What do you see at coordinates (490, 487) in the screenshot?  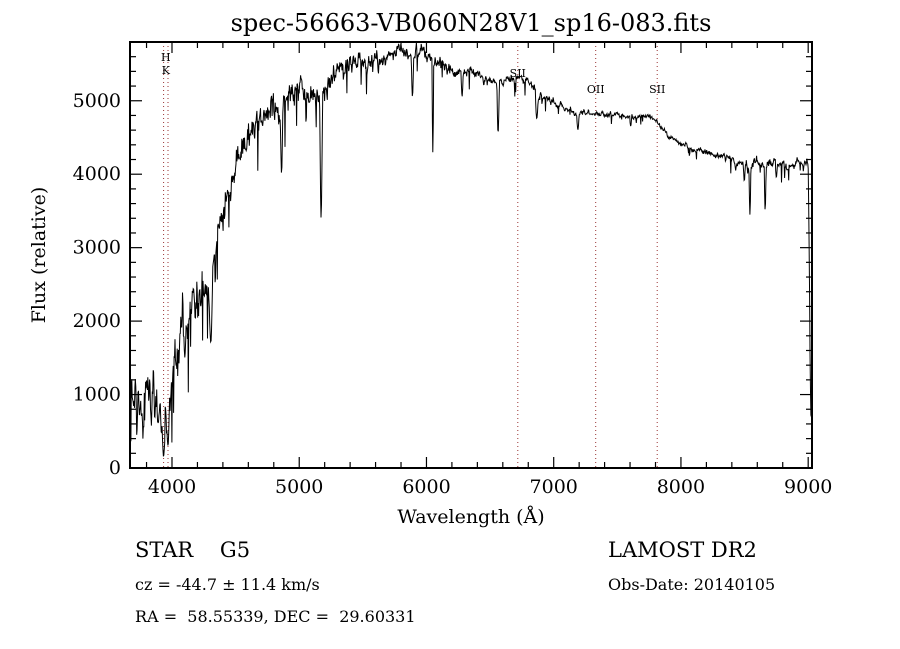 I see `x-tick-labels: 4000 5000 6000 7000 8000 9000` at bounding box center [490, 487].